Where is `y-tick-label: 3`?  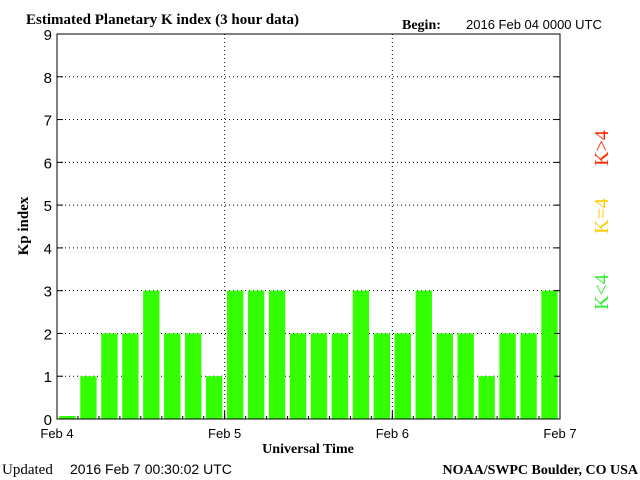
y-tick-label: 3 is located at coordinates (48, 292).